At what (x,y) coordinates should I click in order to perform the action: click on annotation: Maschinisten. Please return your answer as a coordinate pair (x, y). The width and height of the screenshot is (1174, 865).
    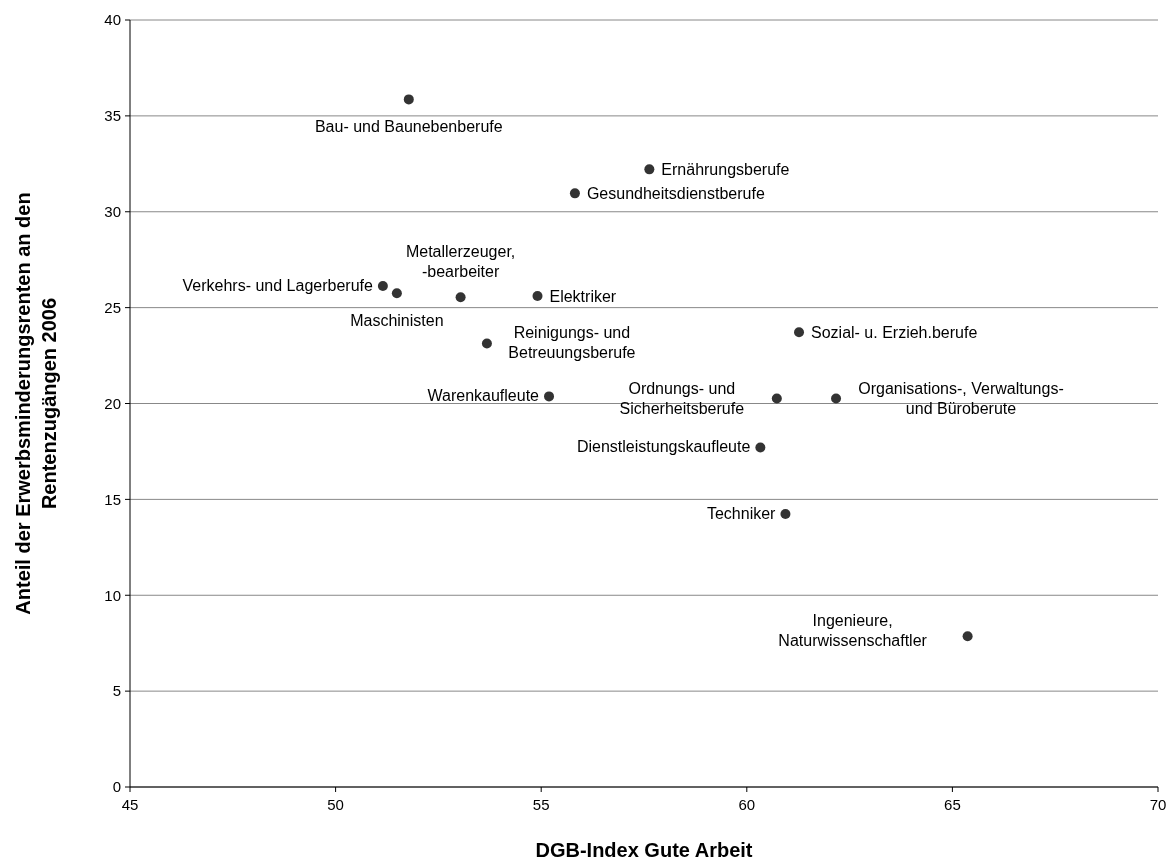
    Looking at the image, I should click on (397, 321).